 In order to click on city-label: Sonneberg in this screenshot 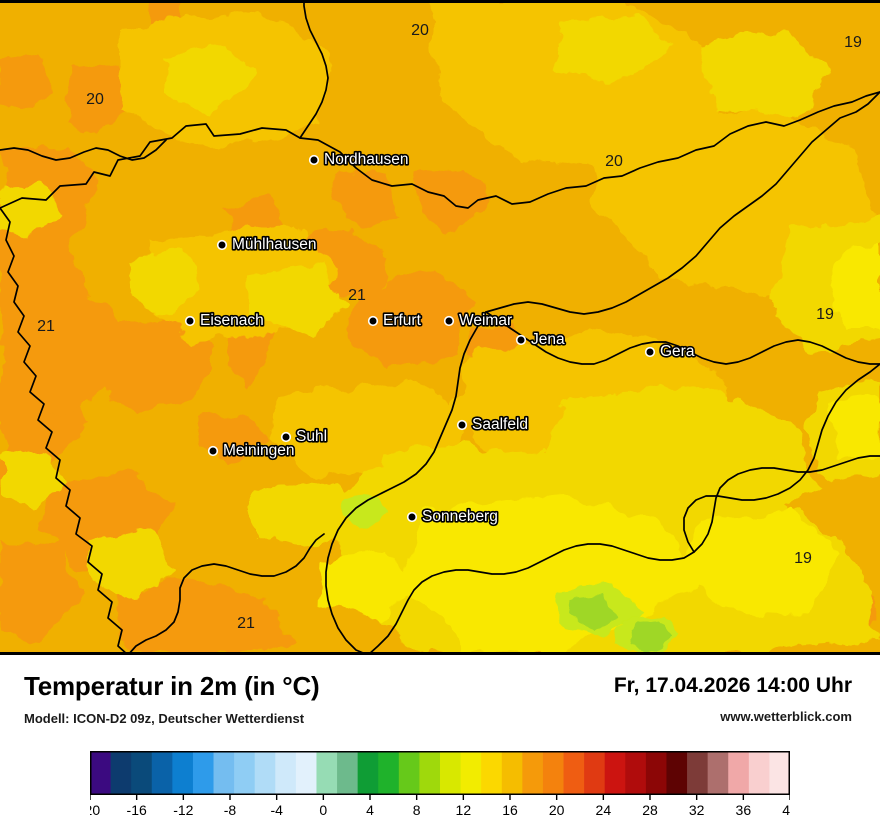, I will do `click(460, 516)`.